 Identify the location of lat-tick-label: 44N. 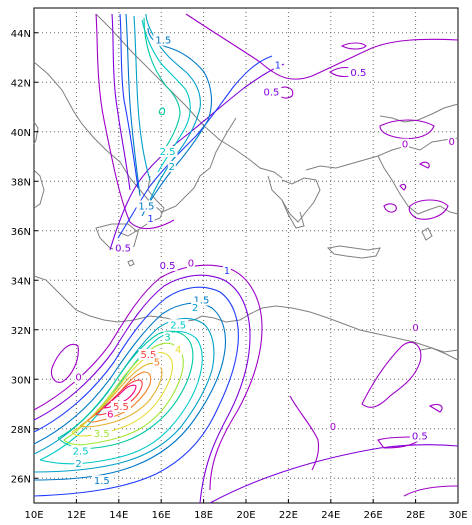
(21, 34).